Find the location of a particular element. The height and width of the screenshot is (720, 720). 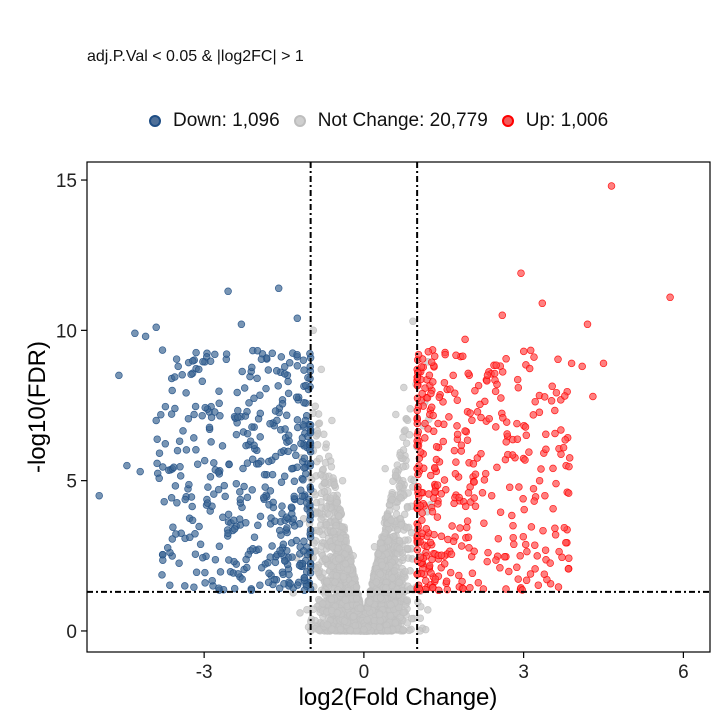

y-tick-label: 0 is located at coordinates (71, 632).